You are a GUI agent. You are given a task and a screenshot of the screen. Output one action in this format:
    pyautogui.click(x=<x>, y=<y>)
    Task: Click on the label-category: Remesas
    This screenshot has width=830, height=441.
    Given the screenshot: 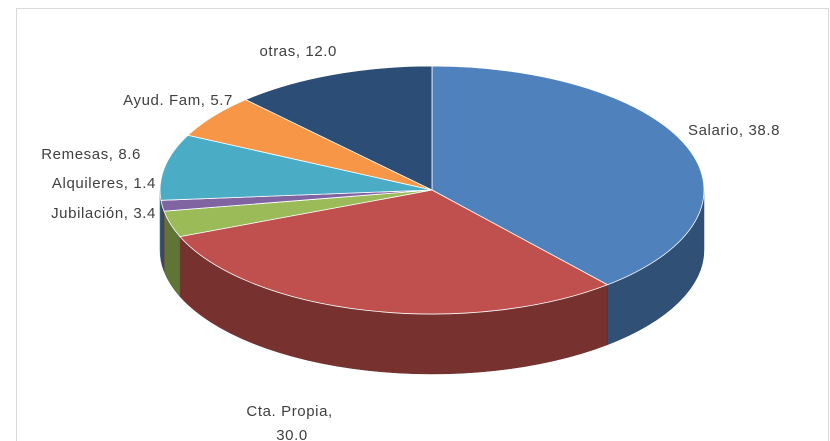 What is the action you would take?
    pyautogui.click(x=75, y=154)
    